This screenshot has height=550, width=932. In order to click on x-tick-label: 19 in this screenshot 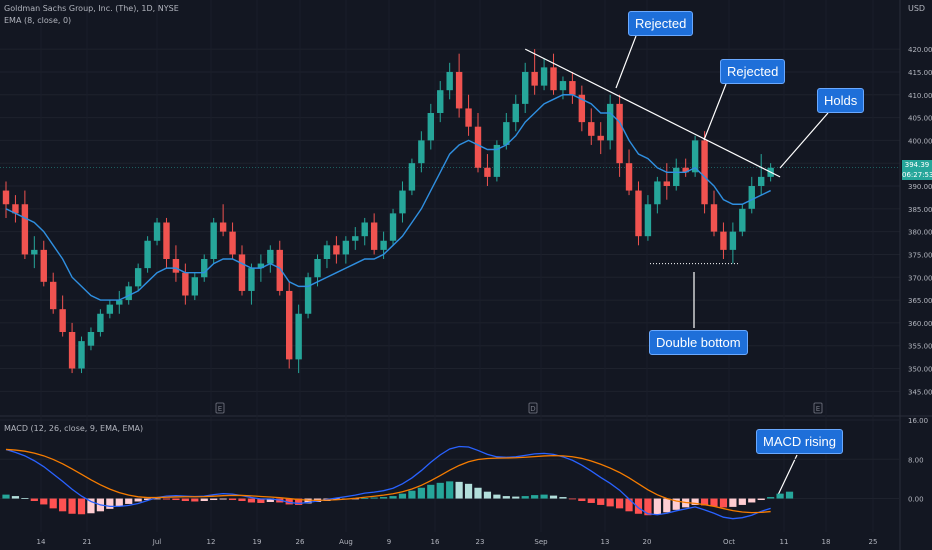, I will do `click(257, 542)`.